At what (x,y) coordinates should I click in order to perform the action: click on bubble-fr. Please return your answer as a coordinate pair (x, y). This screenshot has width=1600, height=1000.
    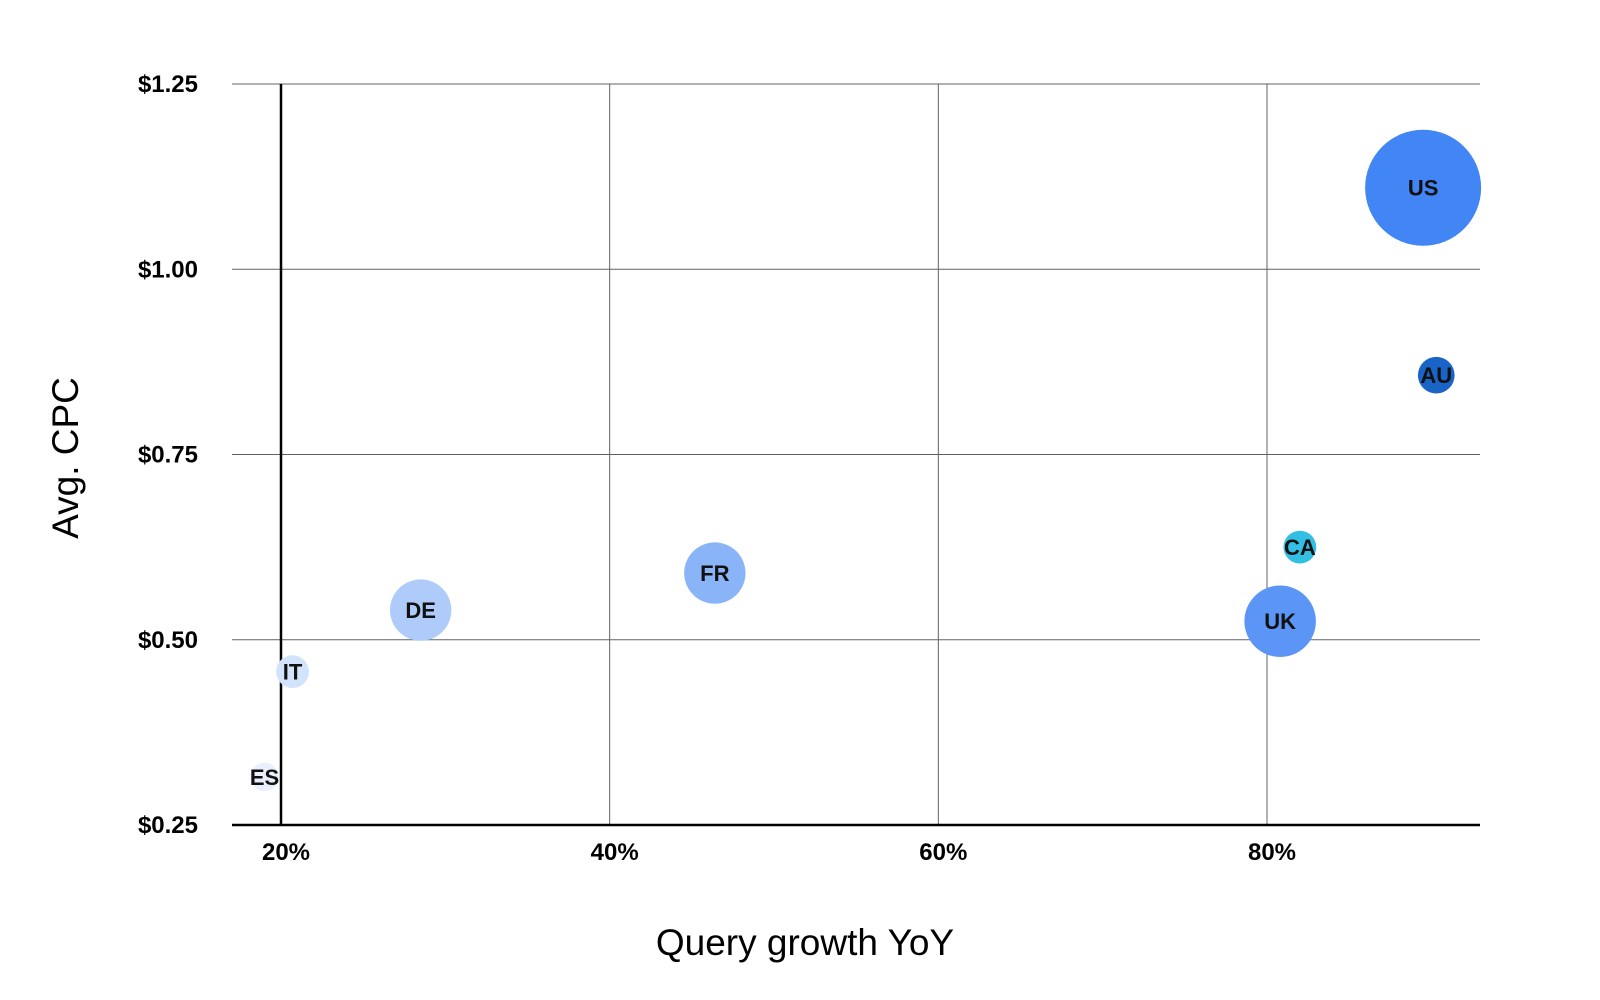
    Looking at the image, I should click on (715, 573).